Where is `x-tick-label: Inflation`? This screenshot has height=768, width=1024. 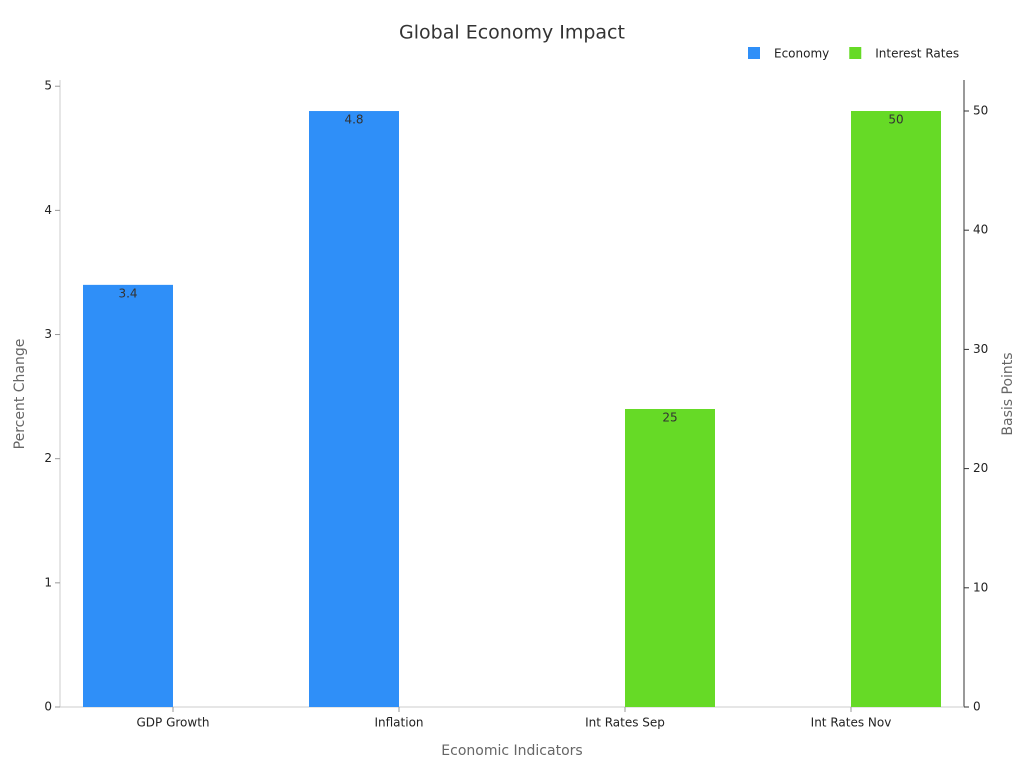
x-tick-label: Inflation is located at coordinates (398, 723).